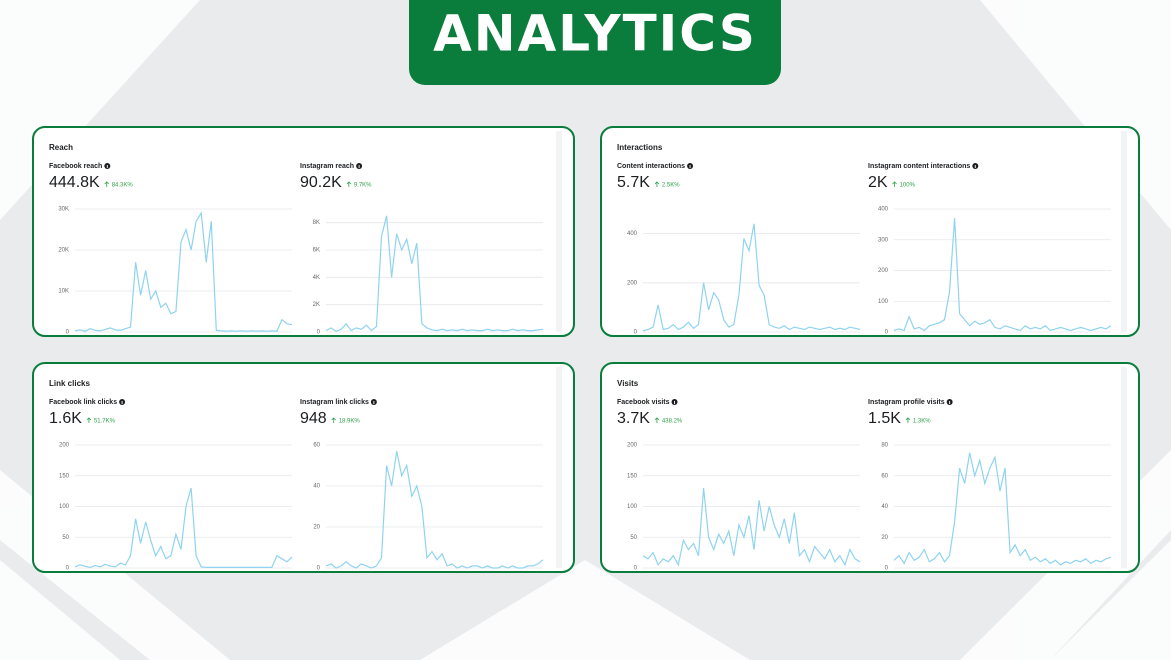 The width and height of the screenshot is (1171, 660). Describe the element at coordinates (671, 186) in the screenshot. I see `metric-change: 2.5K%` at that location.